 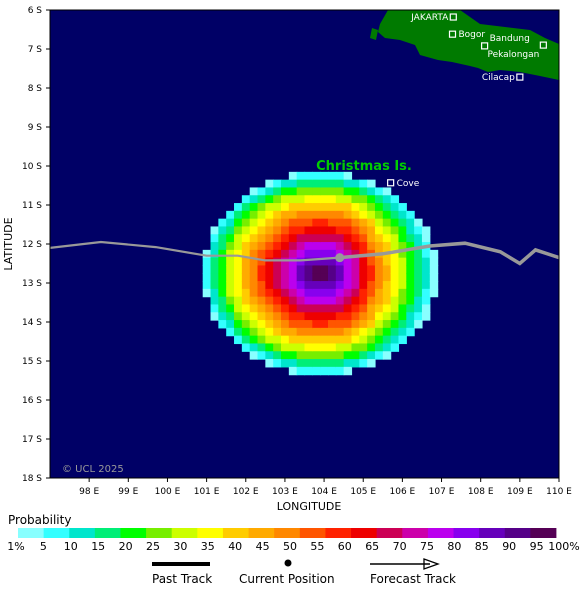 I want to click on lat-tick-label: 12 S, so click(x=32, y=245).